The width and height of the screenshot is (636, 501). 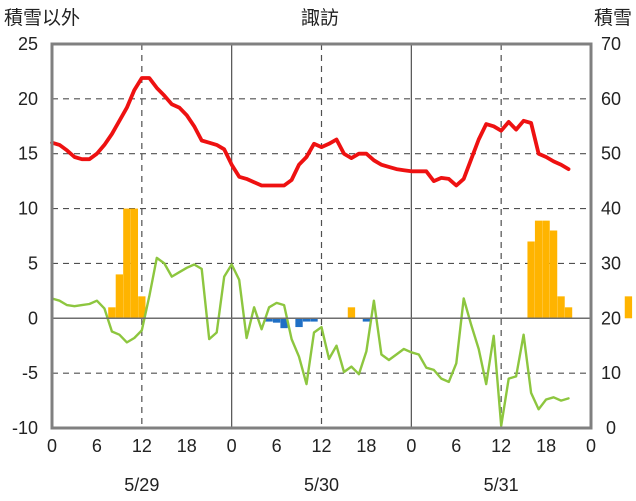 What do you see at coordinates (611, 44) in the screenshot?
I see `right-tick-label: 70` at bounding box center [611, 44].